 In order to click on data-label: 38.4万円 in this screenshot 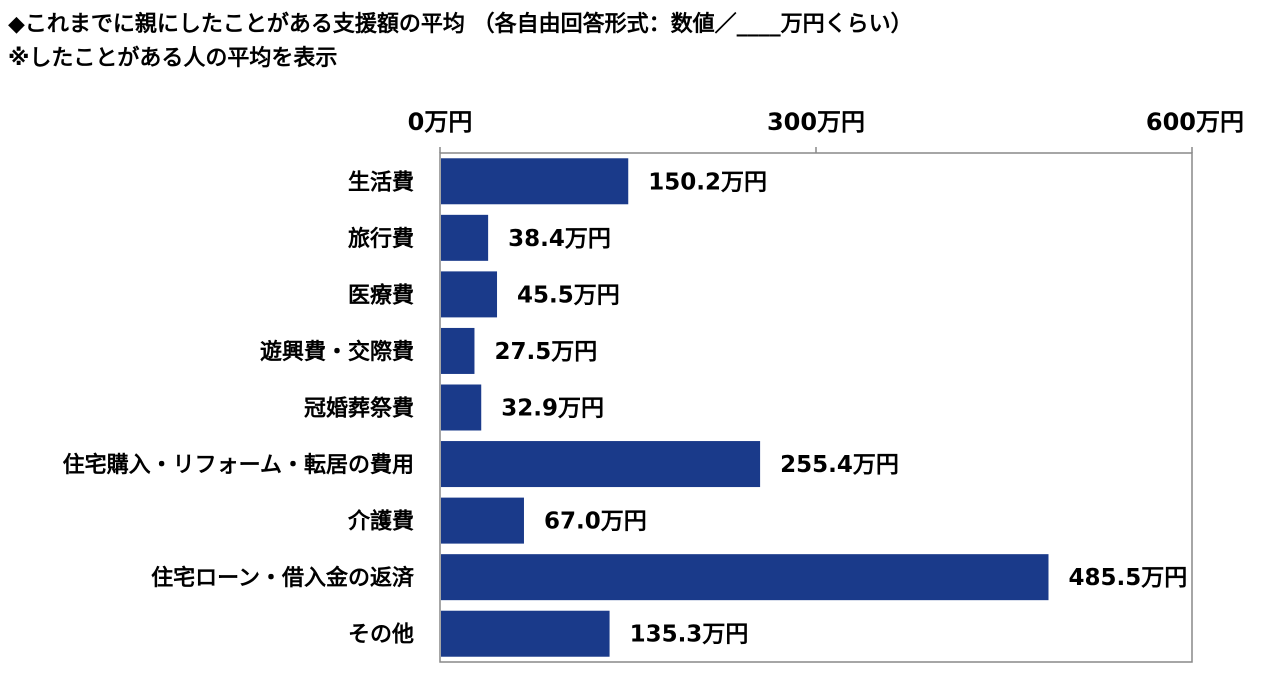, I will do `click(559, 239)`.